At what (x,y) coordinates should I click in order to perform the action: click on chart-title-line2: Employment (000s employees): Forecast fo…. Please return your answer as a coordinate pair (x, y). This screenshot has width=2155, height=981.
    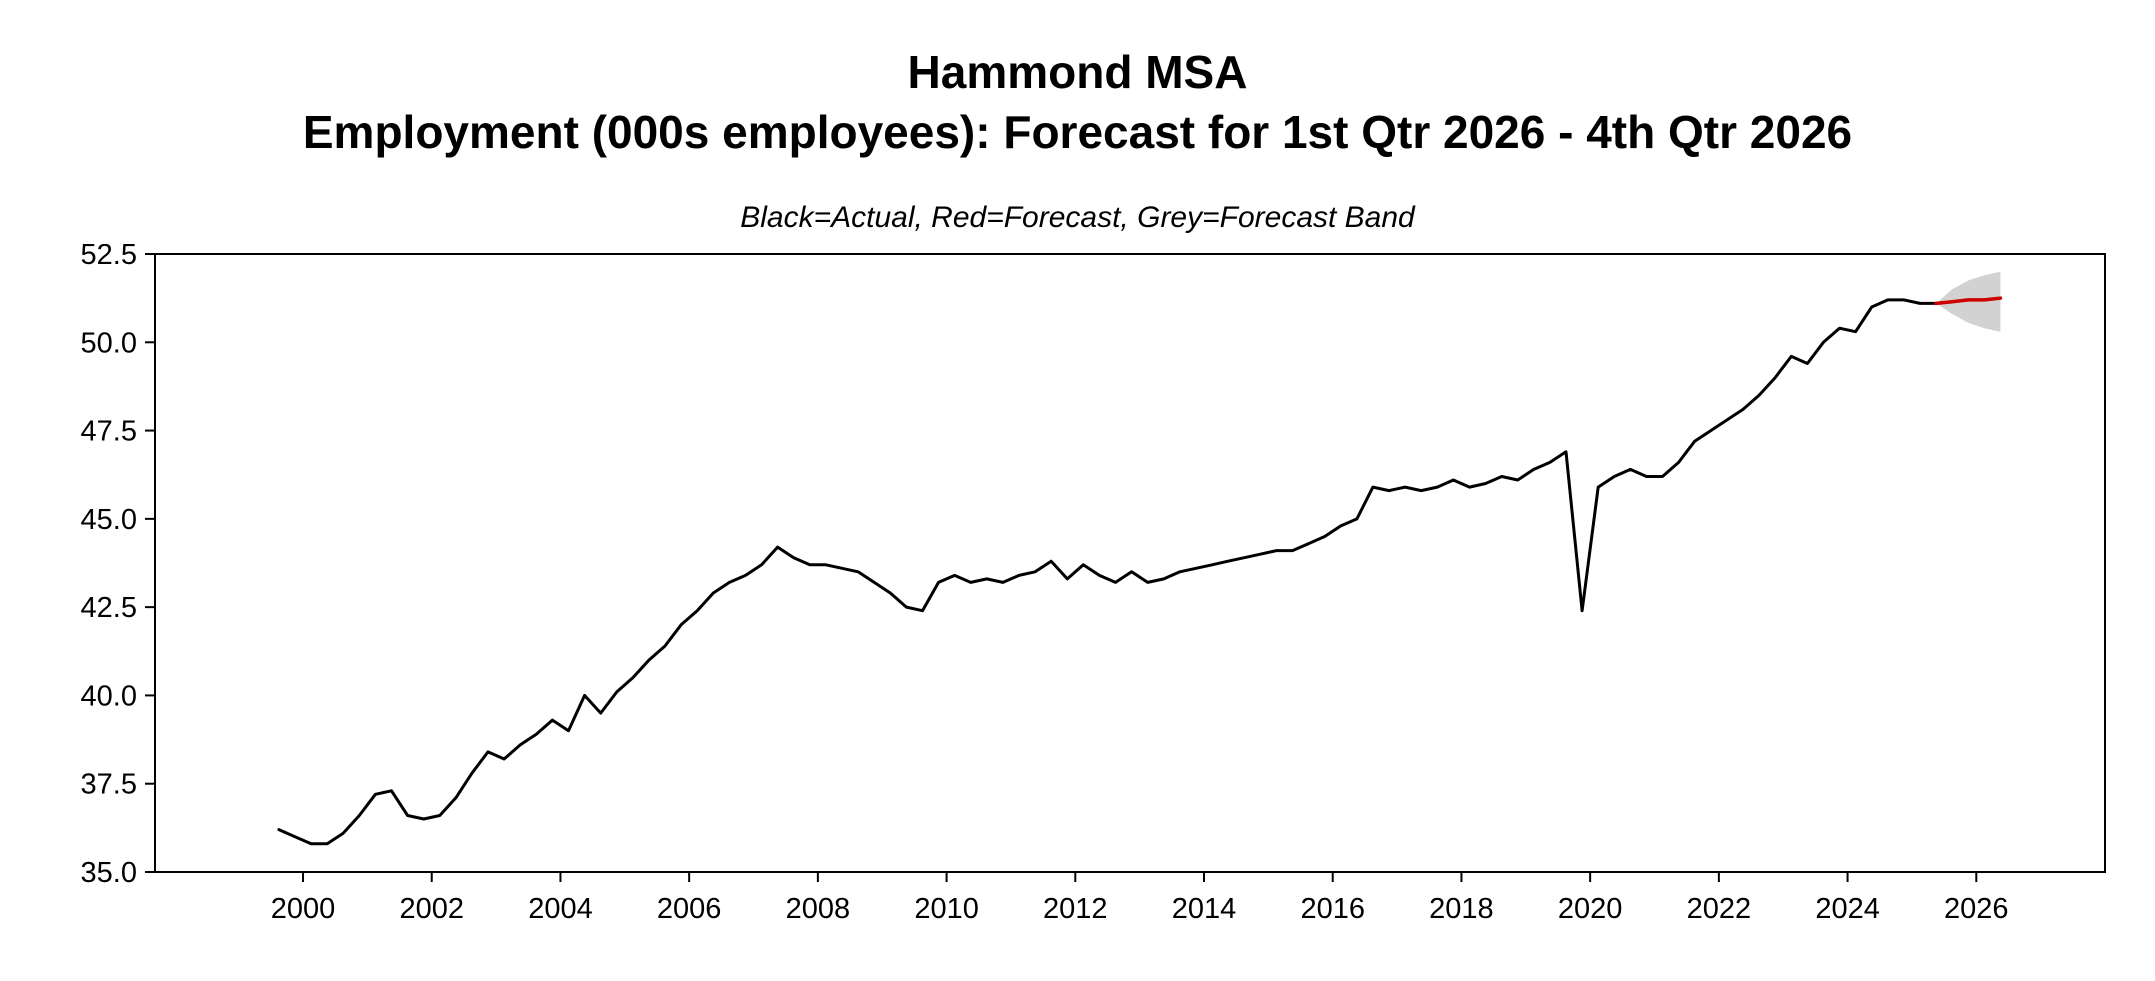
    Looking at the image, I should click on (1077, 132).